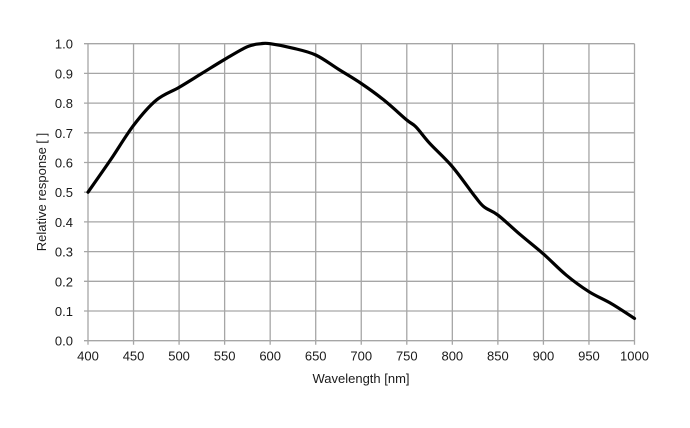  Describe the element at coordinates (225, 356) in the screenshot. I see `x-tick-label: 550` at that location.